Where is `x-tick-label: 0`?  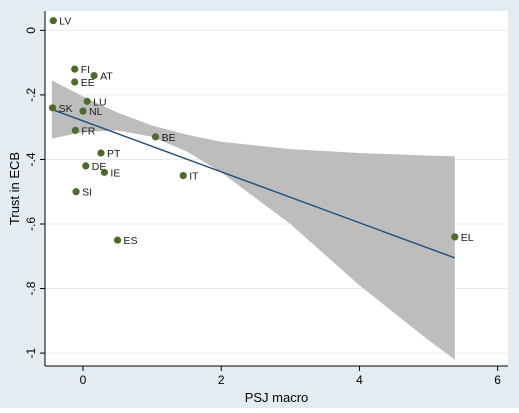 x-tick-label: 0 is located at coordinates (83, 380).